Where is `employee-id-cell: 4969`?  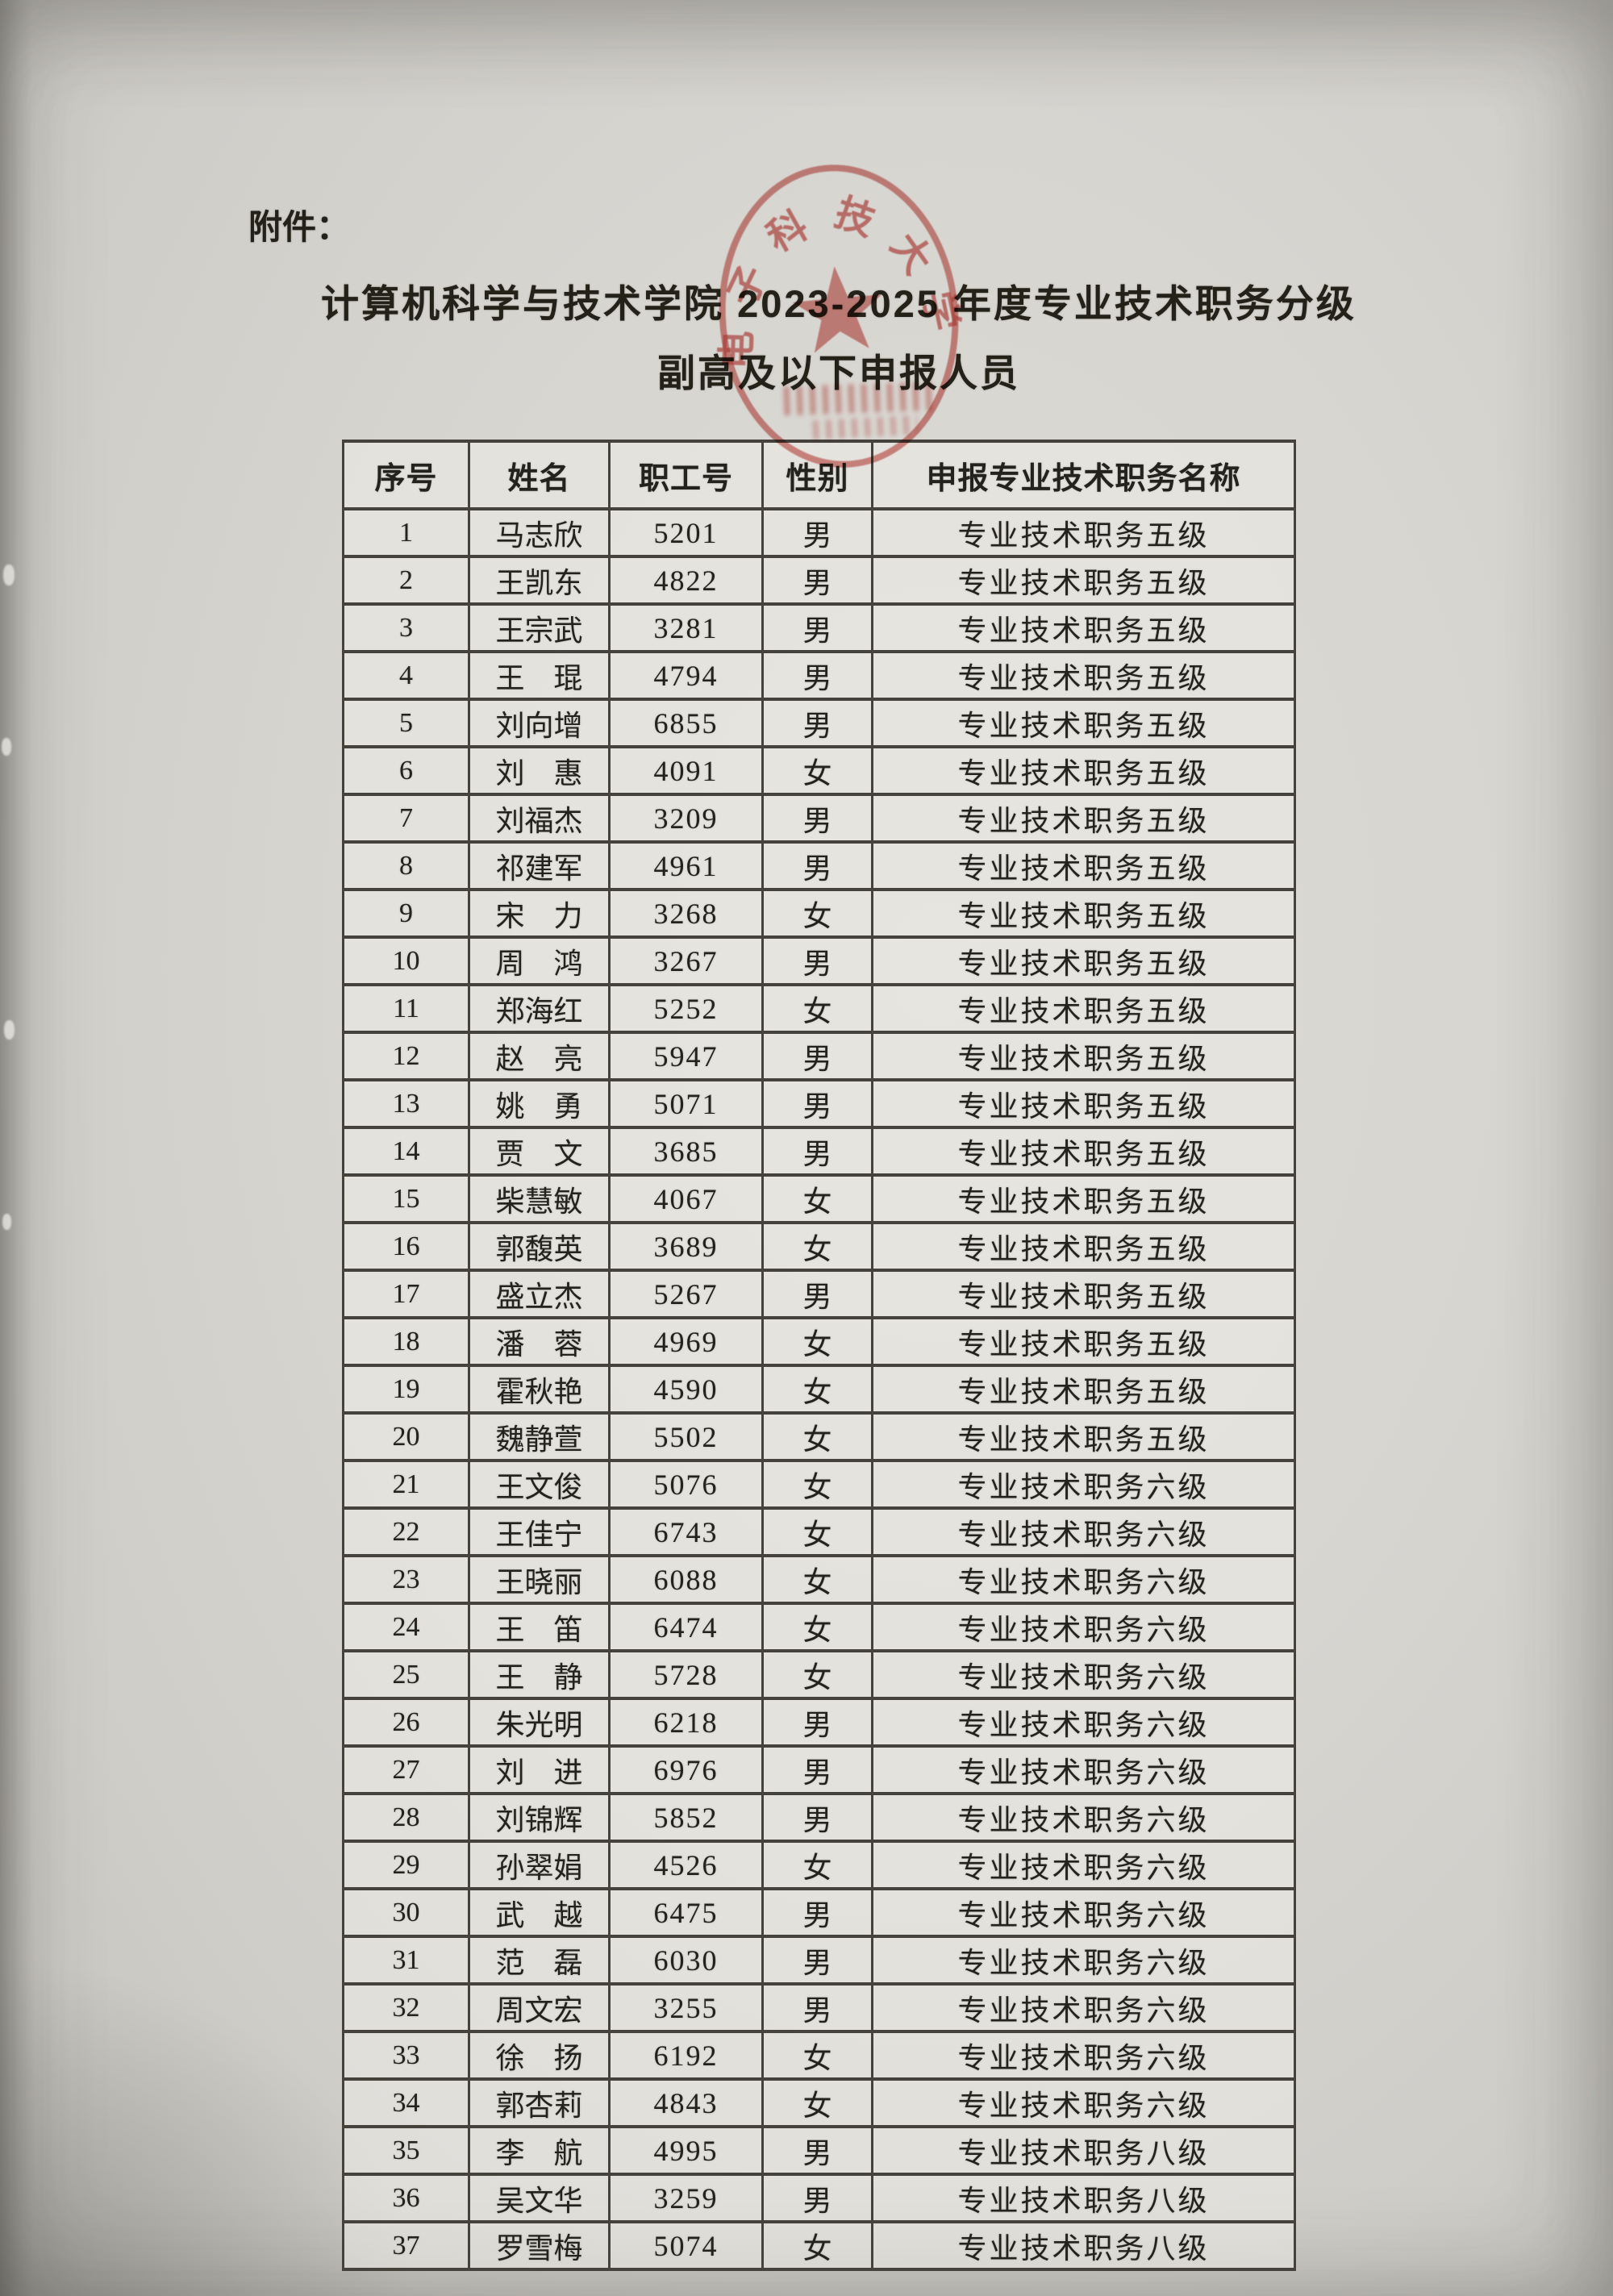 employee-id-cell: 4969 is located at coordinates (686, 1341).